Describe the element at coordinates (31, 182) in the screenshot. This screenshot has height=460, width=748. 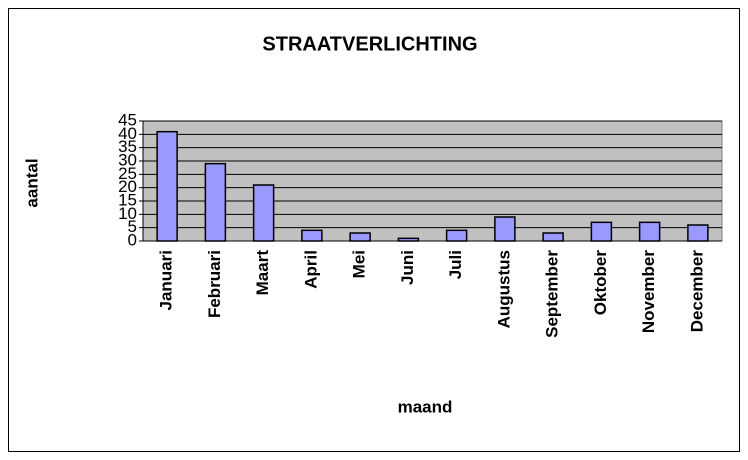
I see `y-axis-label: aantal` at that location.